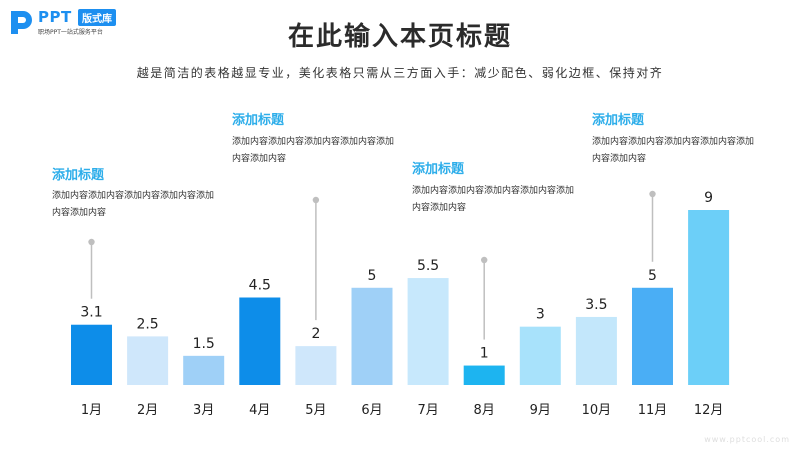  Describe the element at coordinates (427, 410) in the screenshot. I see `x-tick-7月: 7月` at that location.